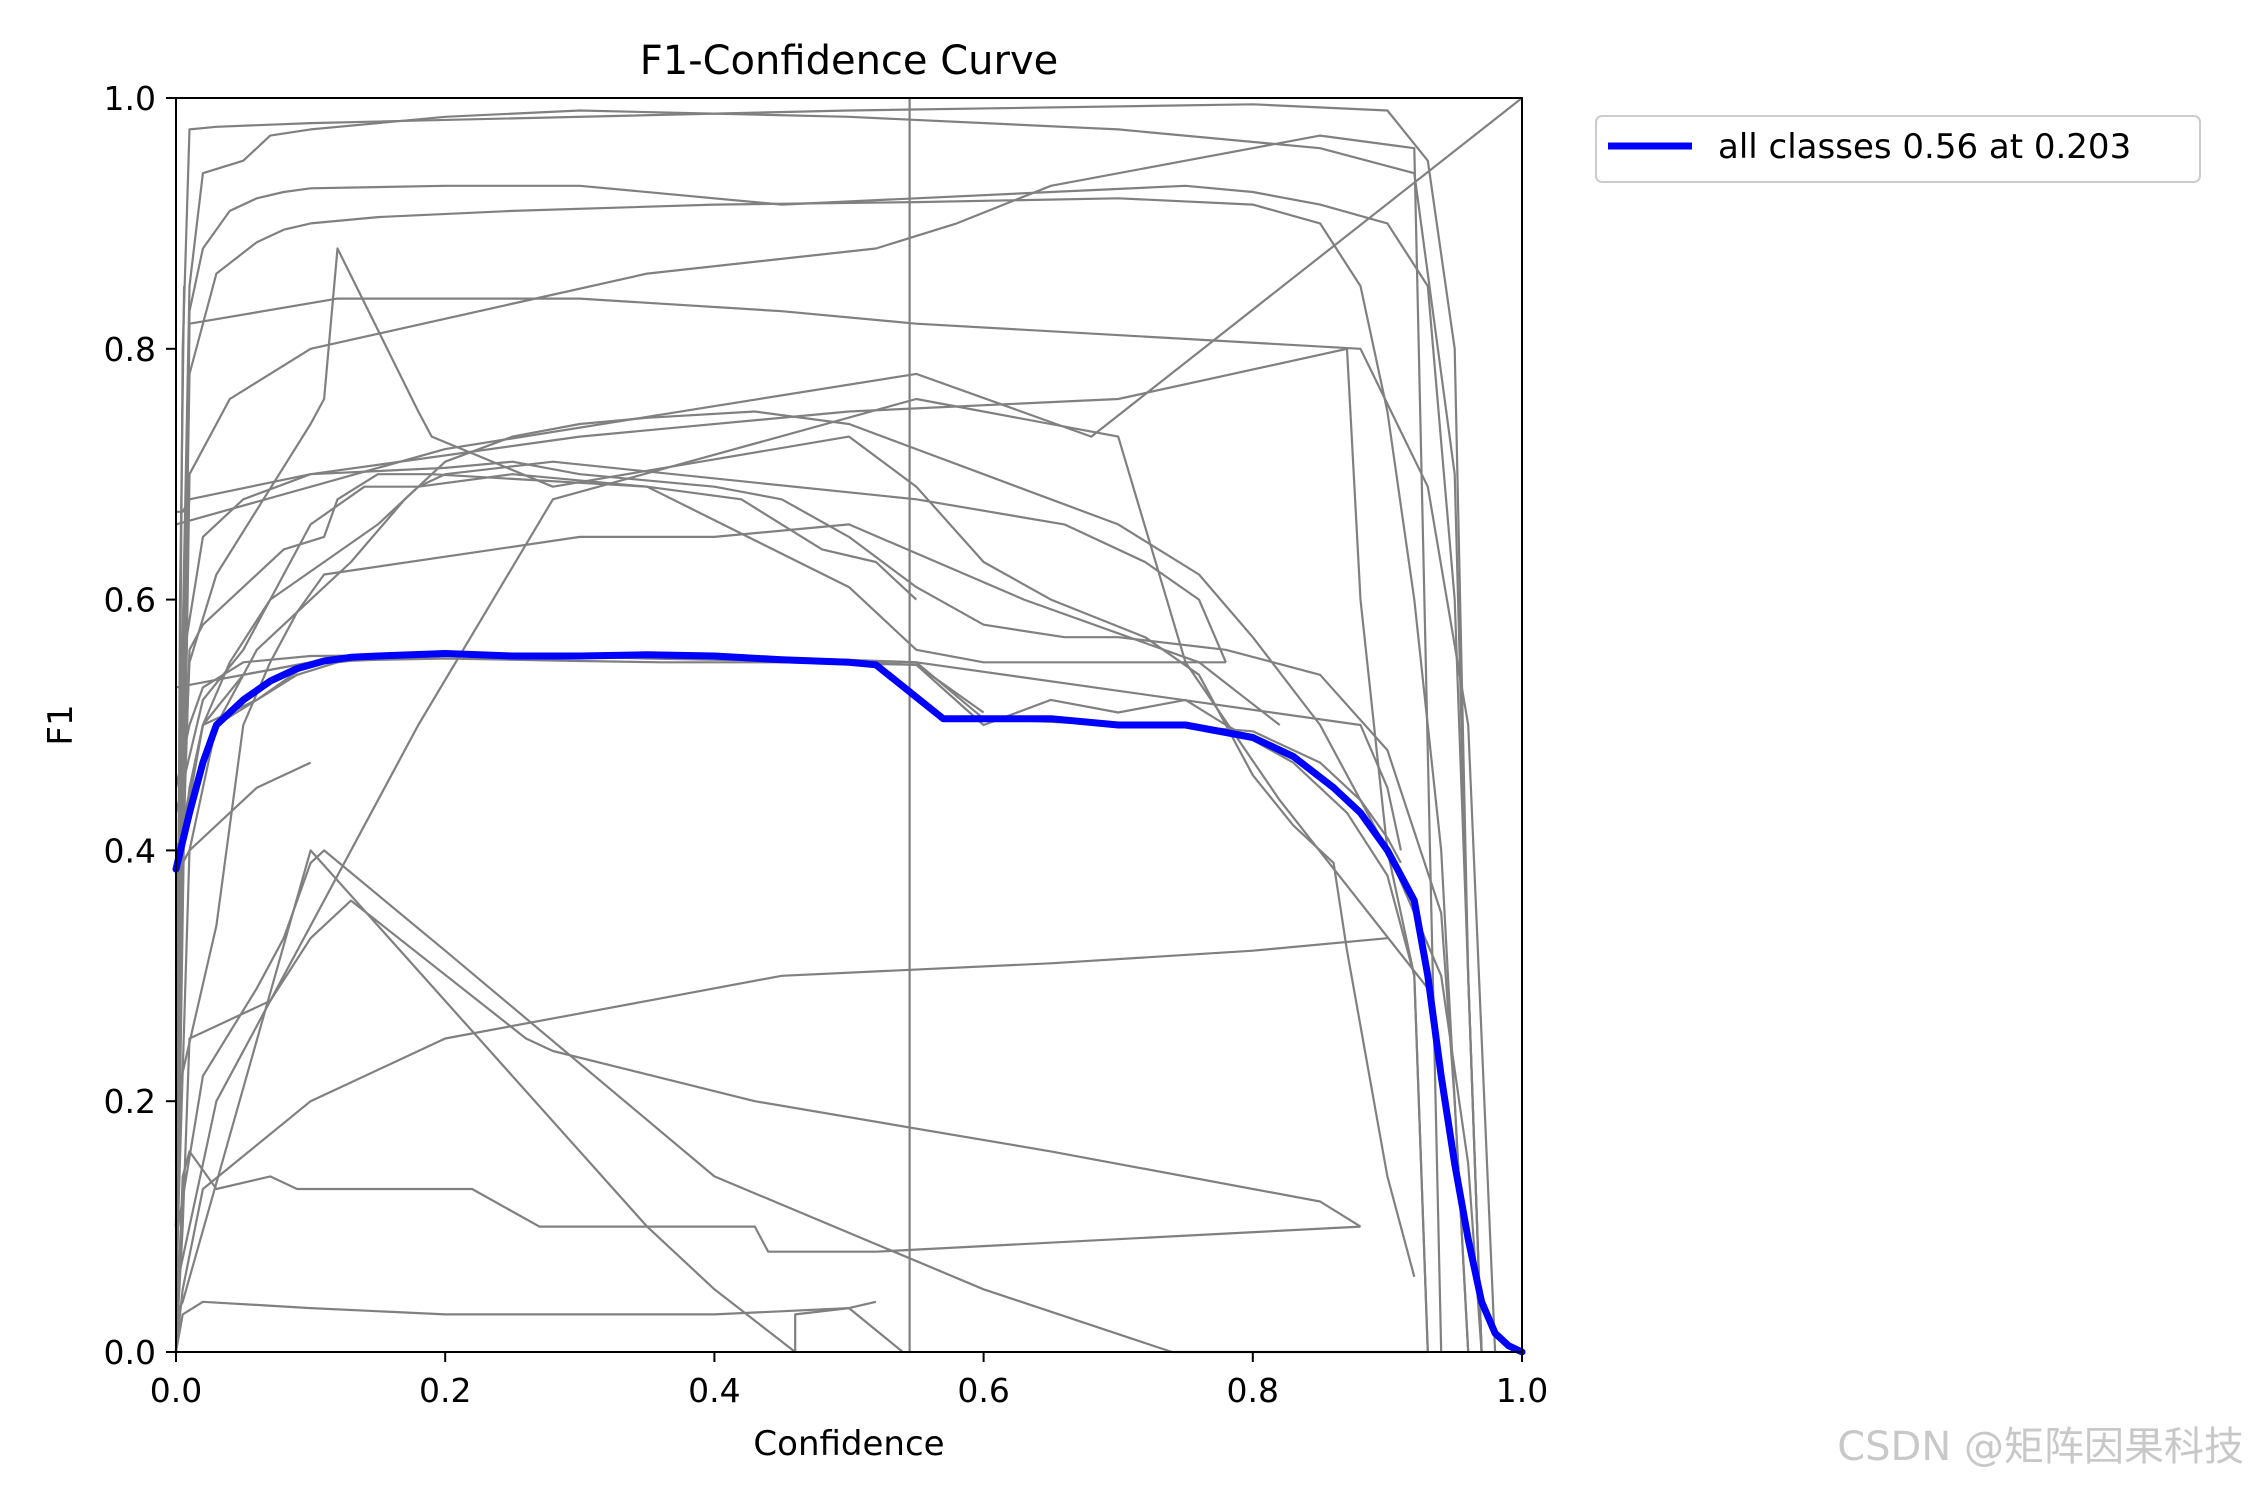  What do you see at coordinates (140, 725) in the screenshot?
I see `y-axis-ticks: 0.0 0.2 0.4 0.6 0.8 1.0` at bounding box center [140, 725].